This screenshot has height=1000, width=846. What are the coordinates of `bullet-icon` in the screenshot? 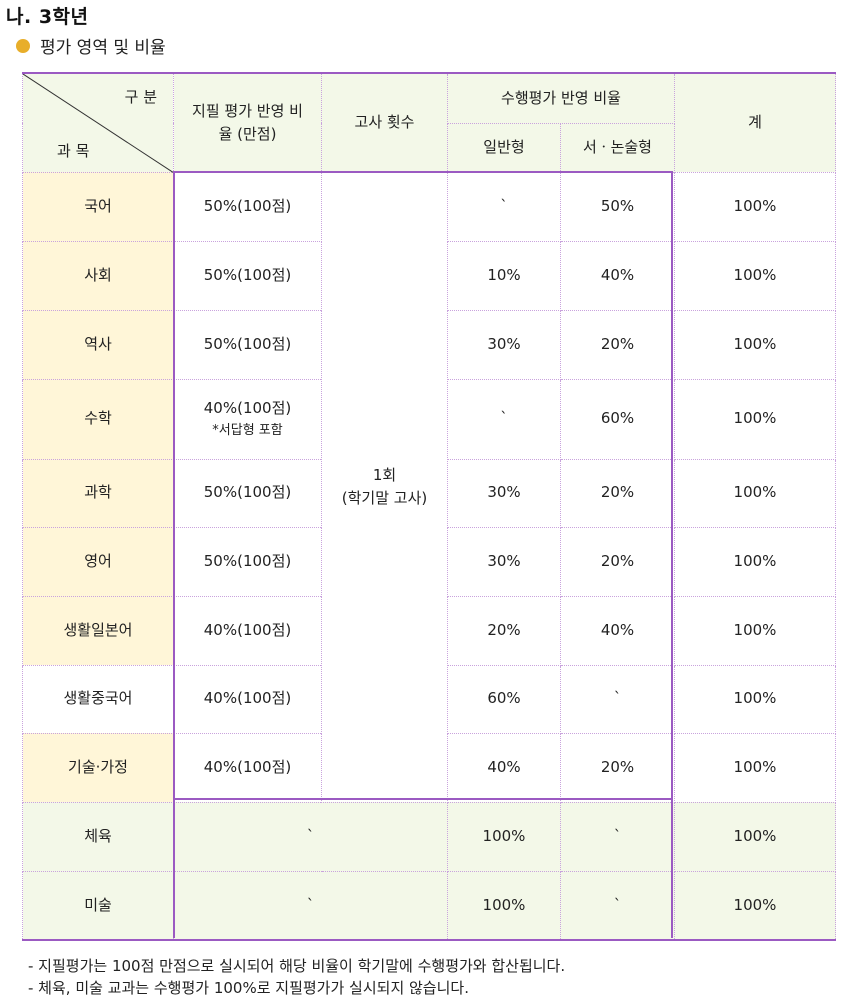 It's located at (23, 45).